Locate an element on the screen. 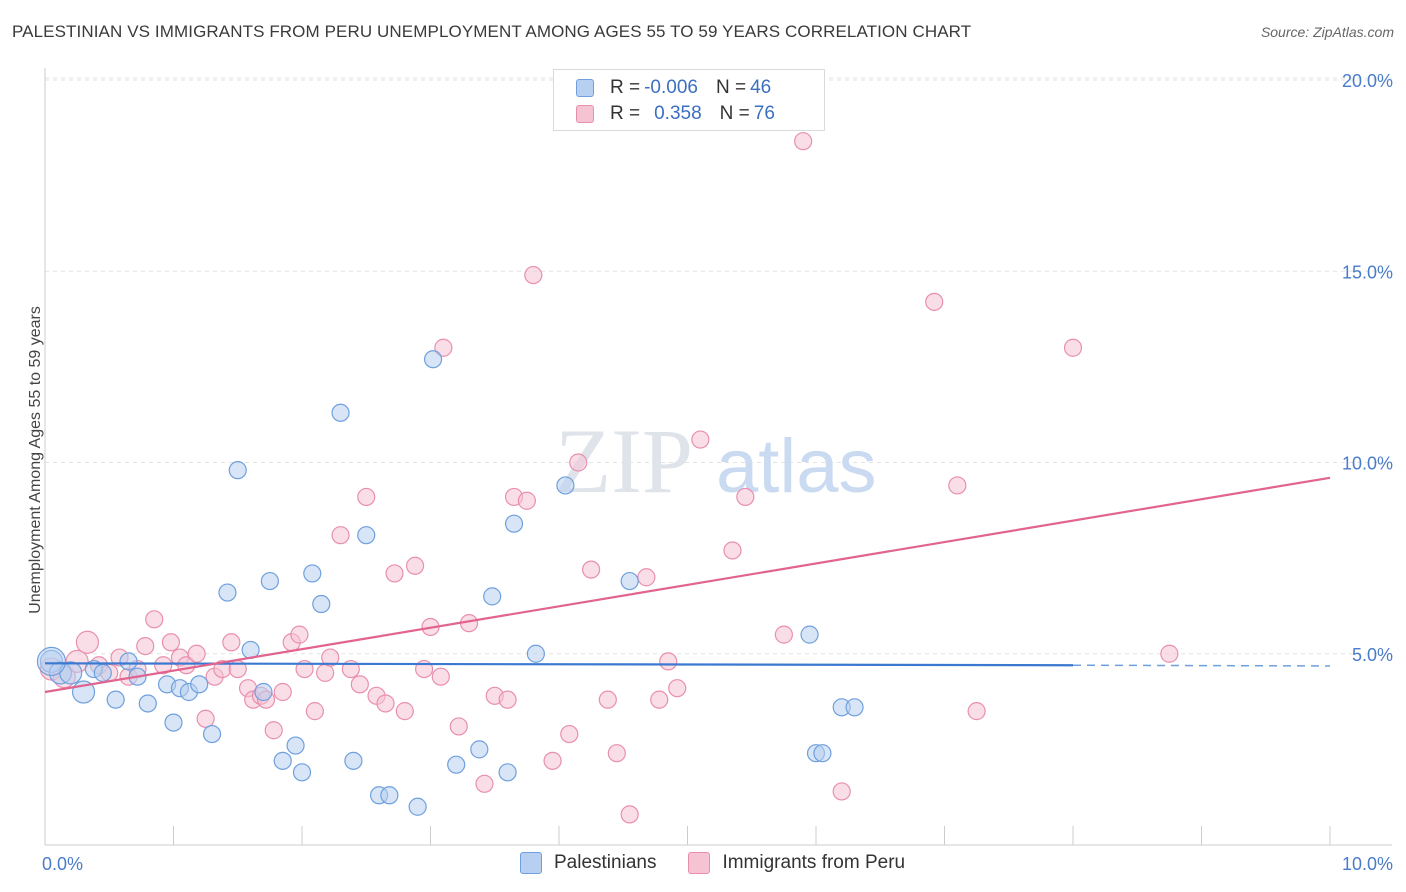 The height and width of the screenshot is (892, 1406). y-tick-label: 20.0% is located at coordinates (1367, 81).